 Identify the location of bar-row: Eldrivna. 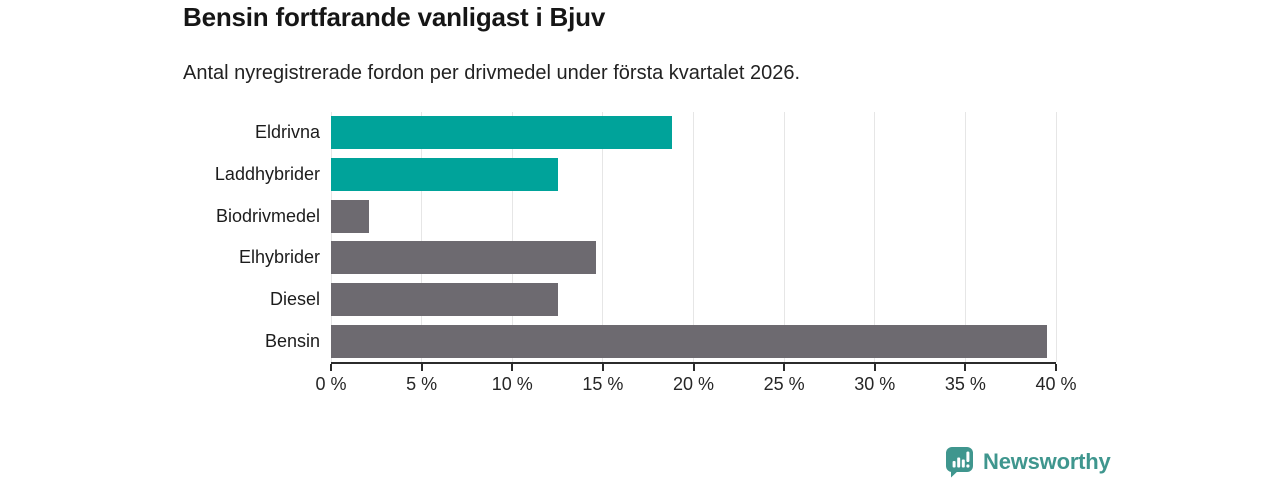
(619, 133).